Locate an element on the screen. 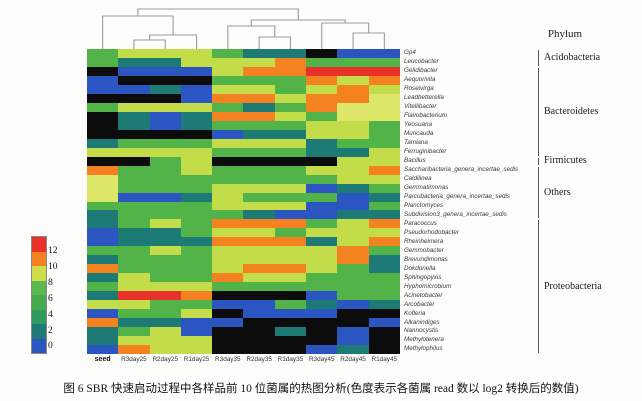 This screenshot has height=401, width=642. row-label: Flavobacterium is located at coordinates (426, 116).